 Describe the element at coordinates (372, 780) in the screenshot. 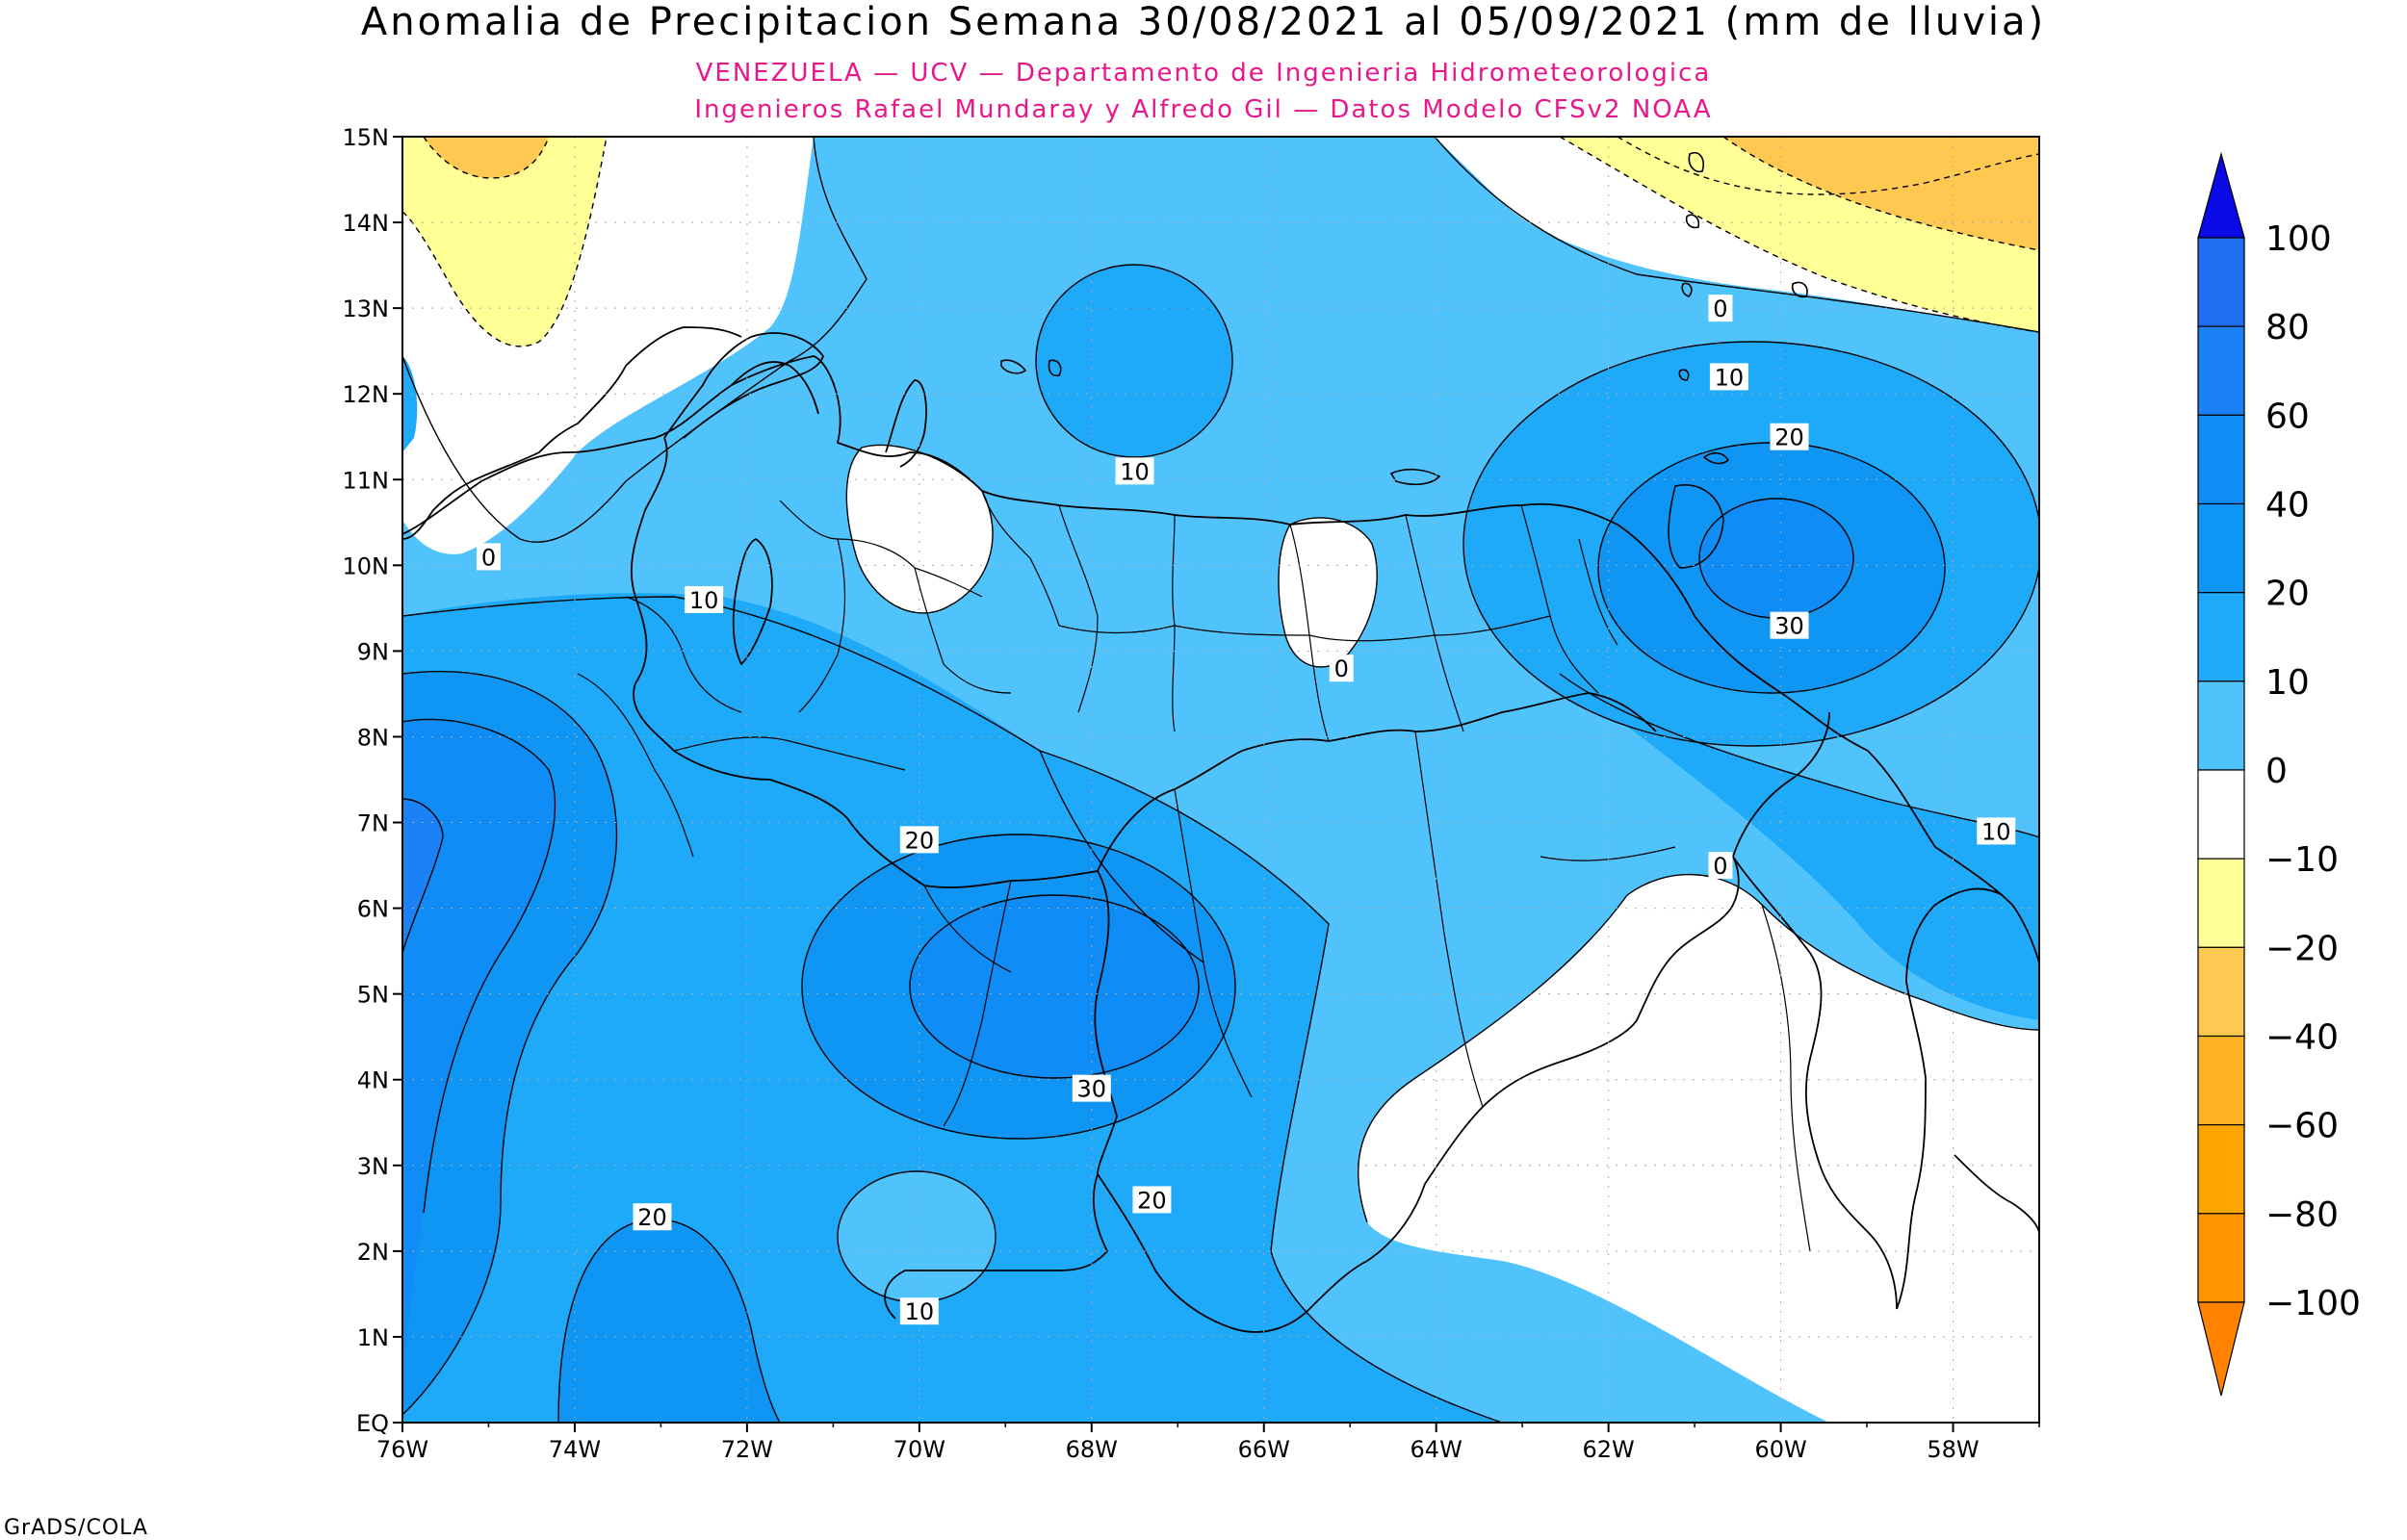

I see `lat-axis: EQ 1N 2N 3N 4N 5N 6N 7N 8N 9N 10N 11N 12N 13N 14N 15N` at that location.